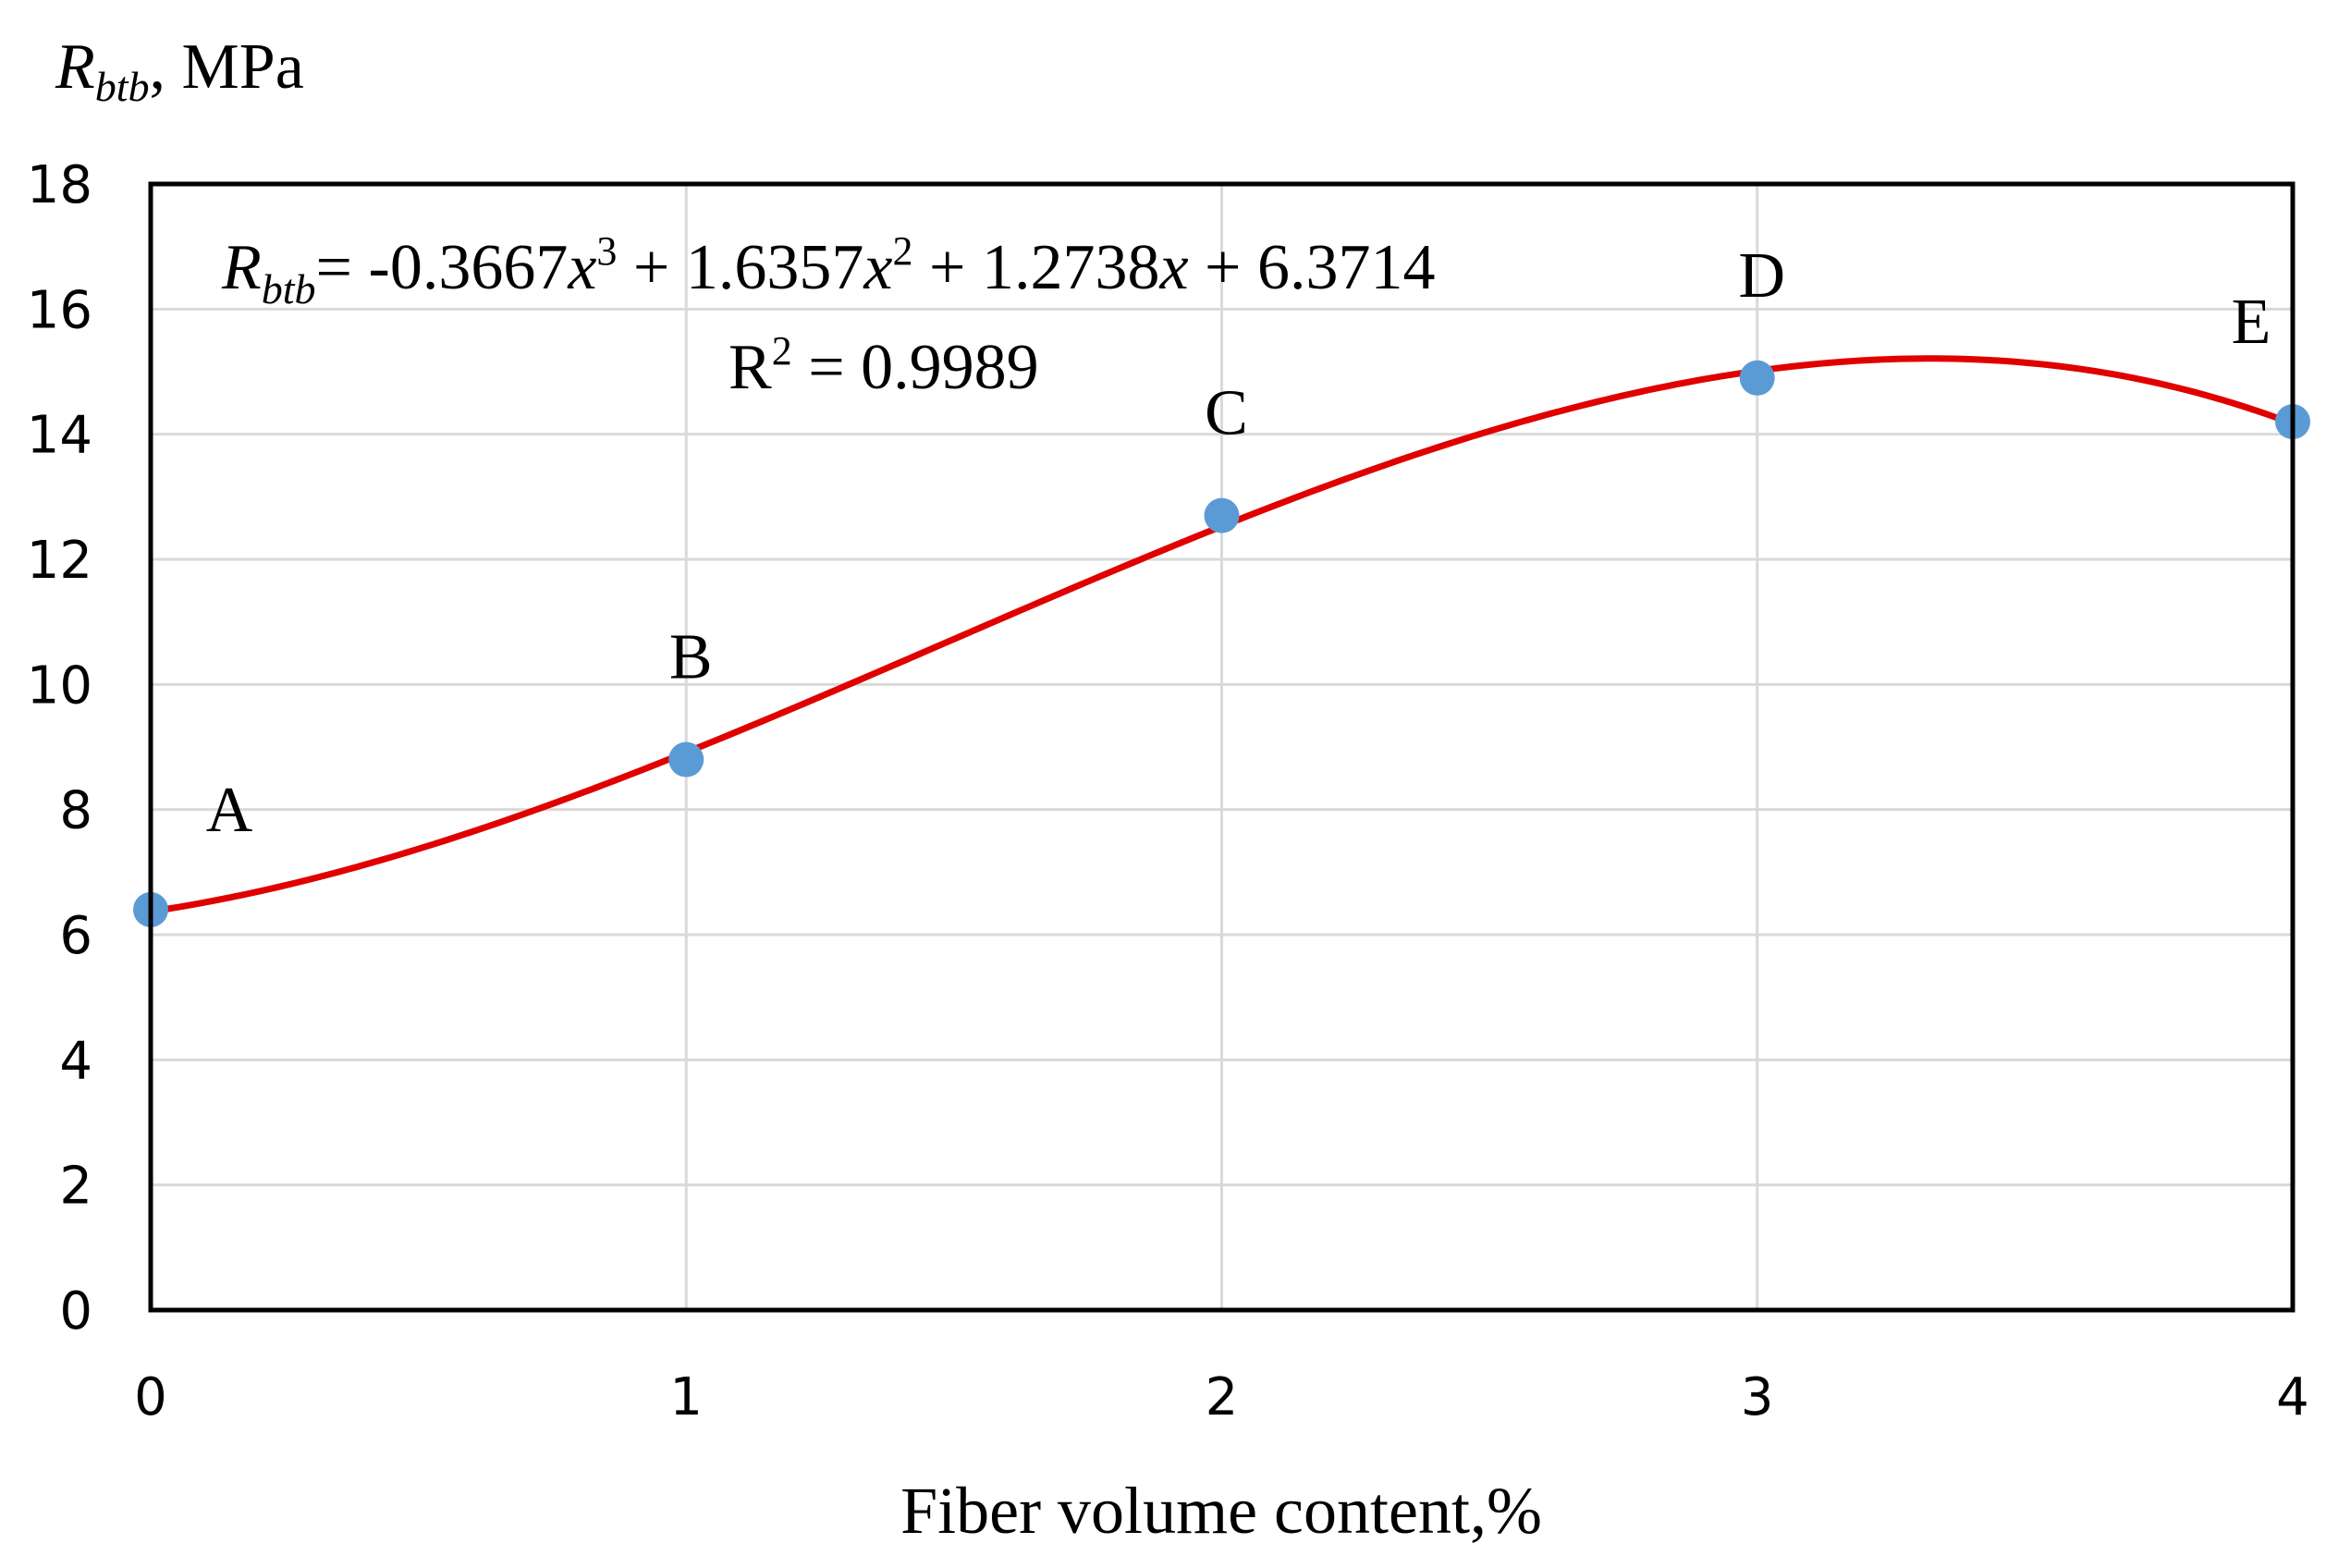 The image size is (2326, 1568). Describe the element at coordinates (59, 561) in the screenshot. I see `y-tick-label: 12` at that location.